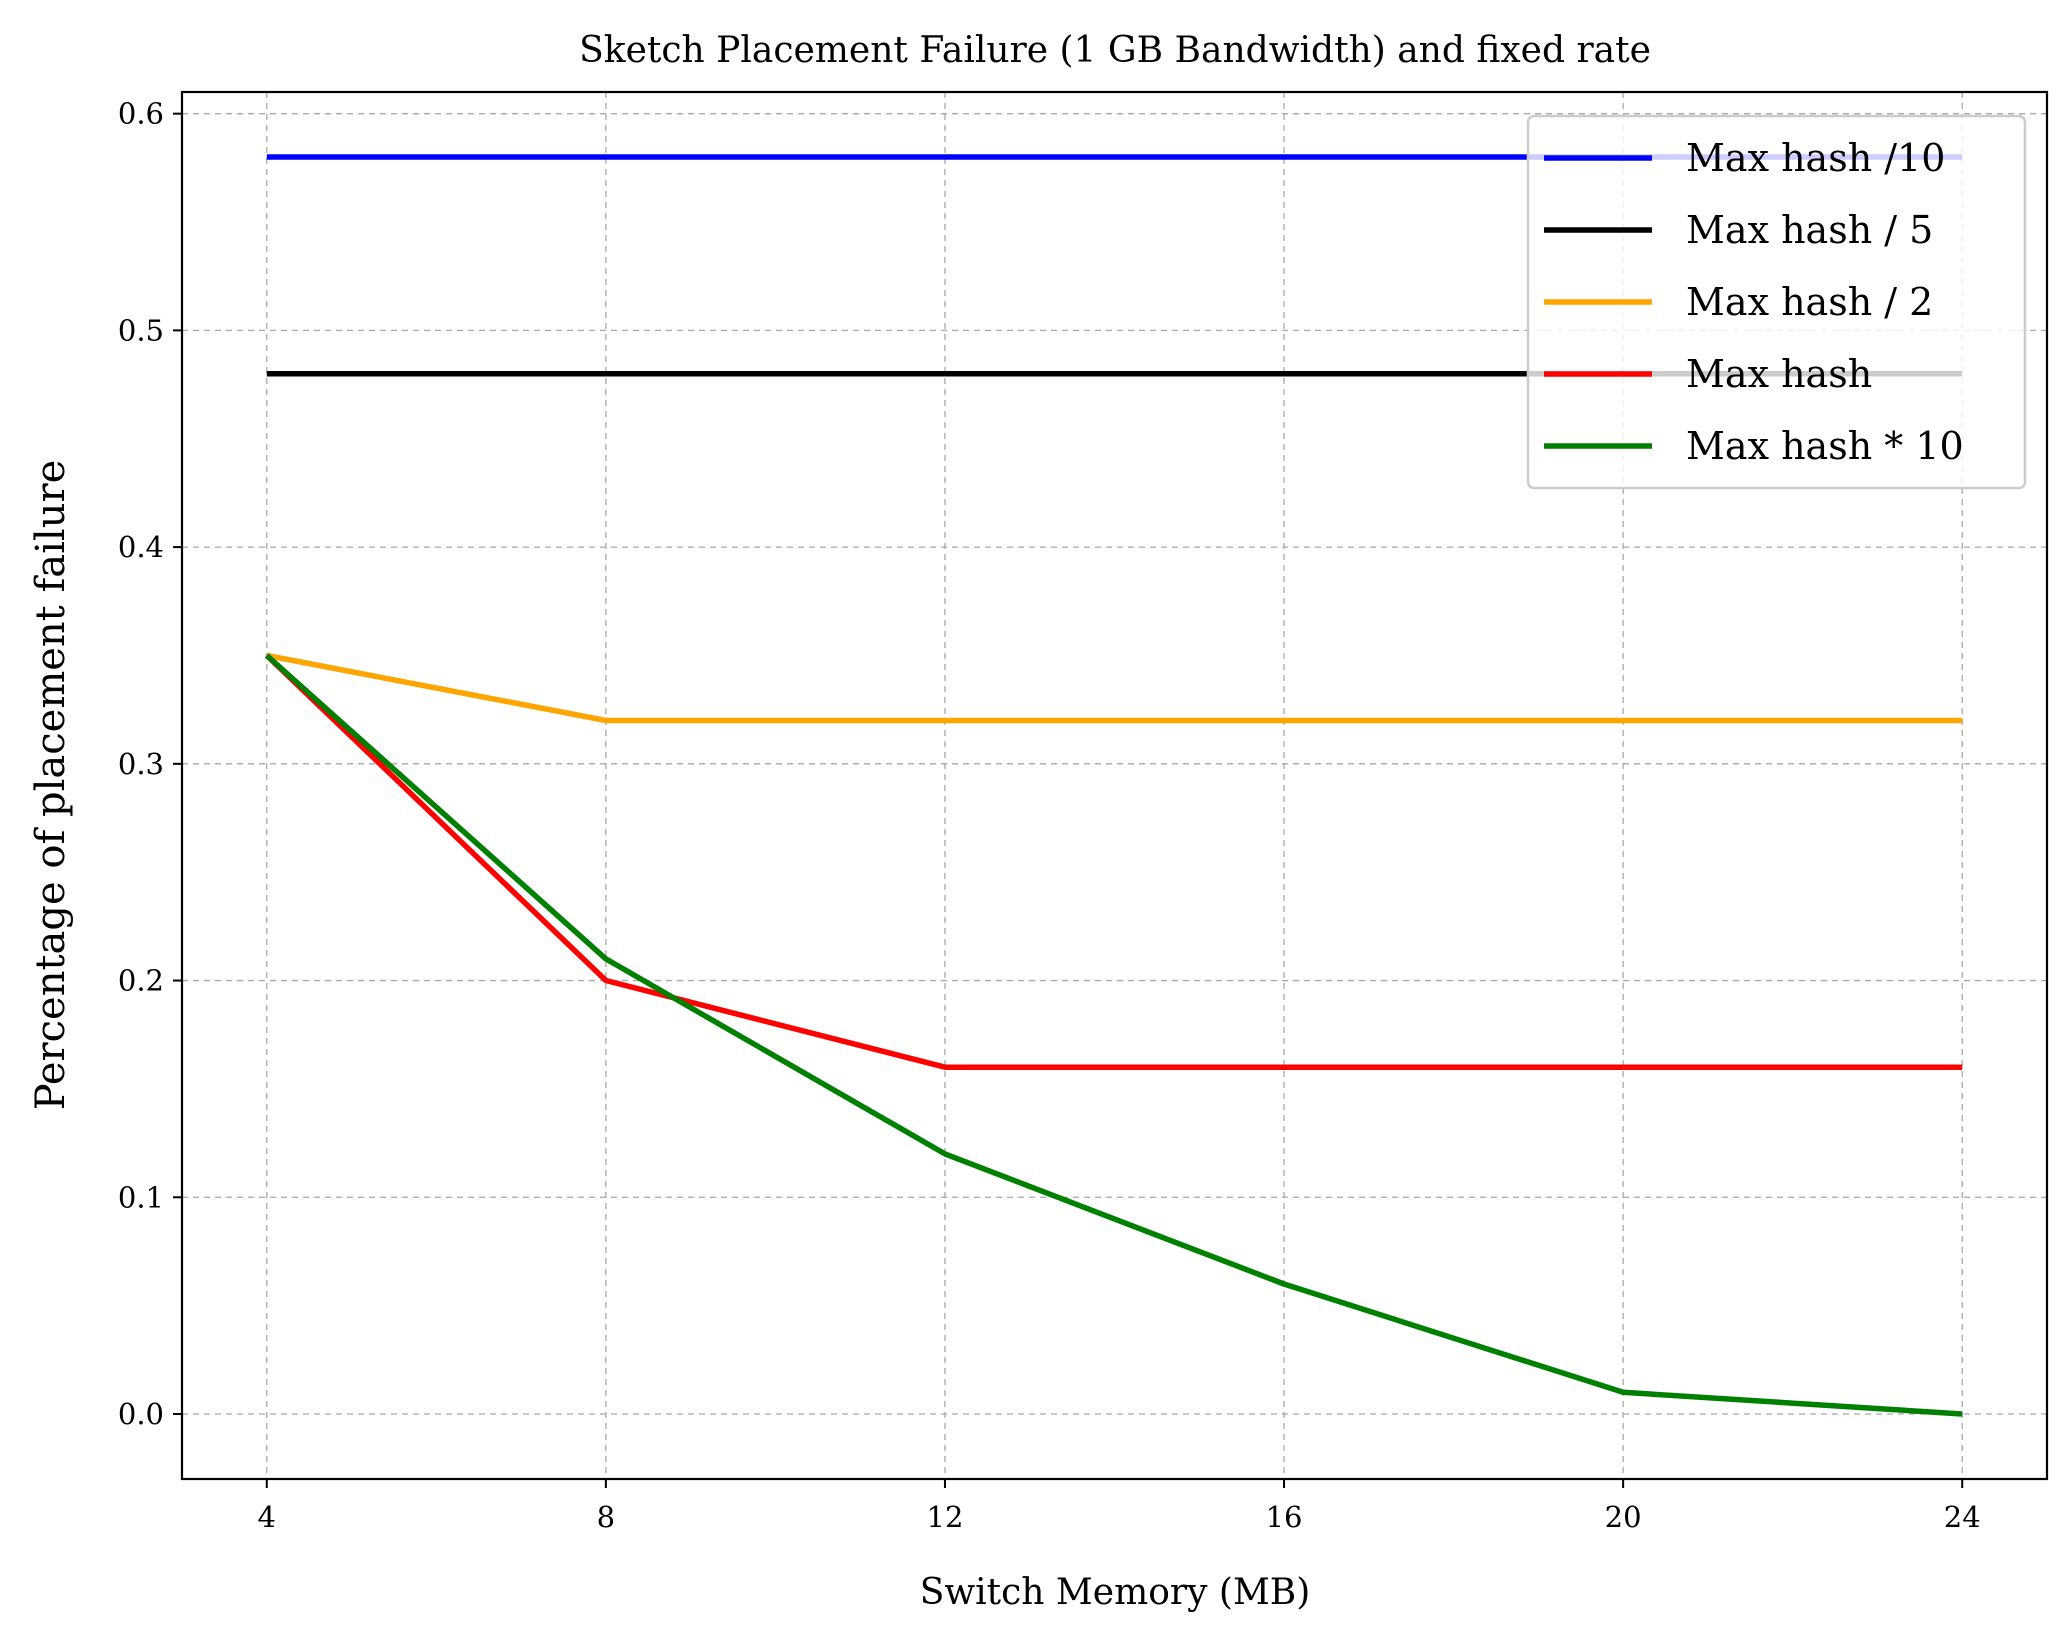 This screenshot has width=2070, height=1640. Describe the element at coordinates (1809, 302) in the screenshot. I see `legend-label: Max hash / 2` at that location.